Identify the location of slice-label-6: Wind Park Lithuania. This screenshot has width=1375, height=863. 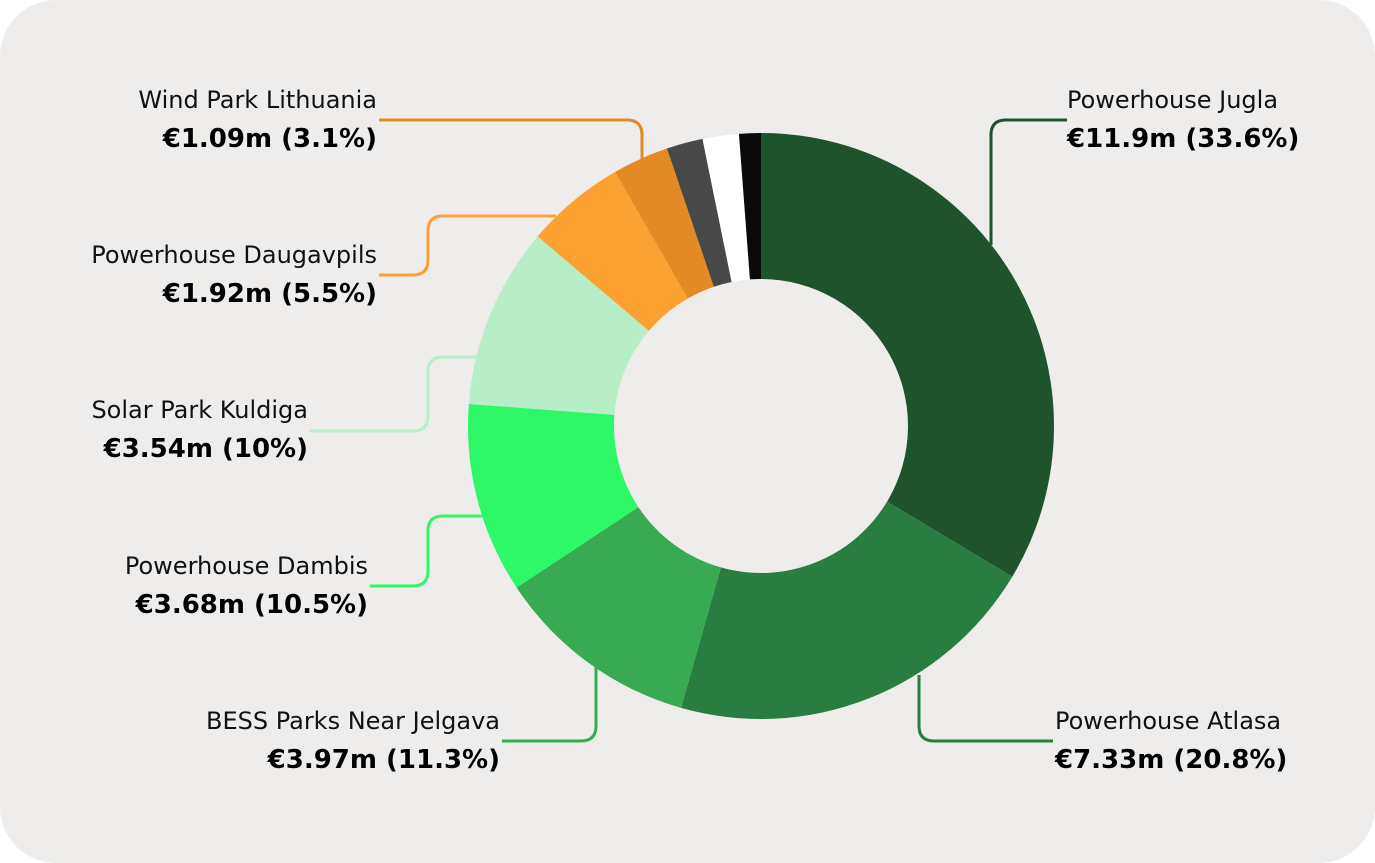
(257, 100).